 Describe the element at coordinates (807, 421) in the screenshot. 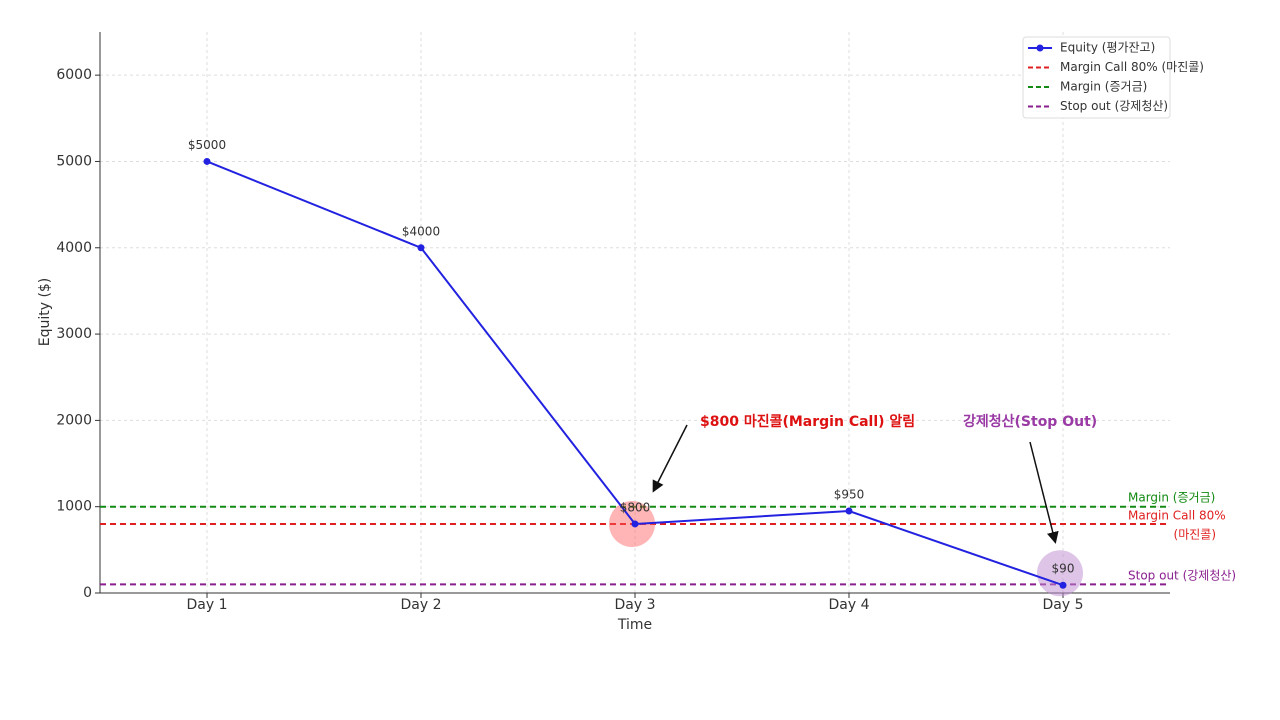

I see `annotation: $800 마진콜(Margin Call) 알림` at that location.